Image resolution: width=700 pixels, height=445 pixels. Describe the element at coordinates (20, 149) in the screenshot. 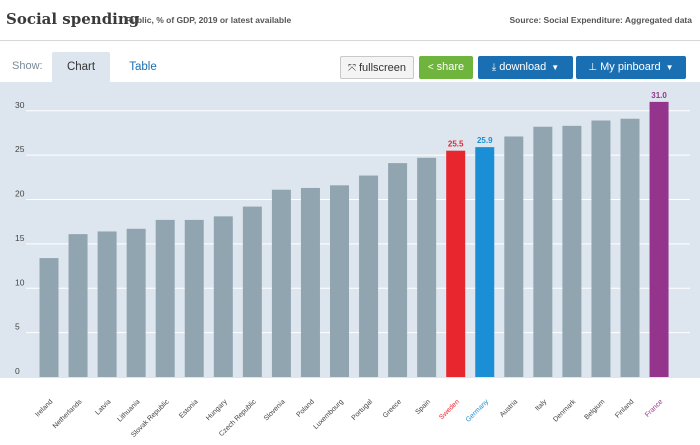

I see `y-tick-label: 25` at that location.